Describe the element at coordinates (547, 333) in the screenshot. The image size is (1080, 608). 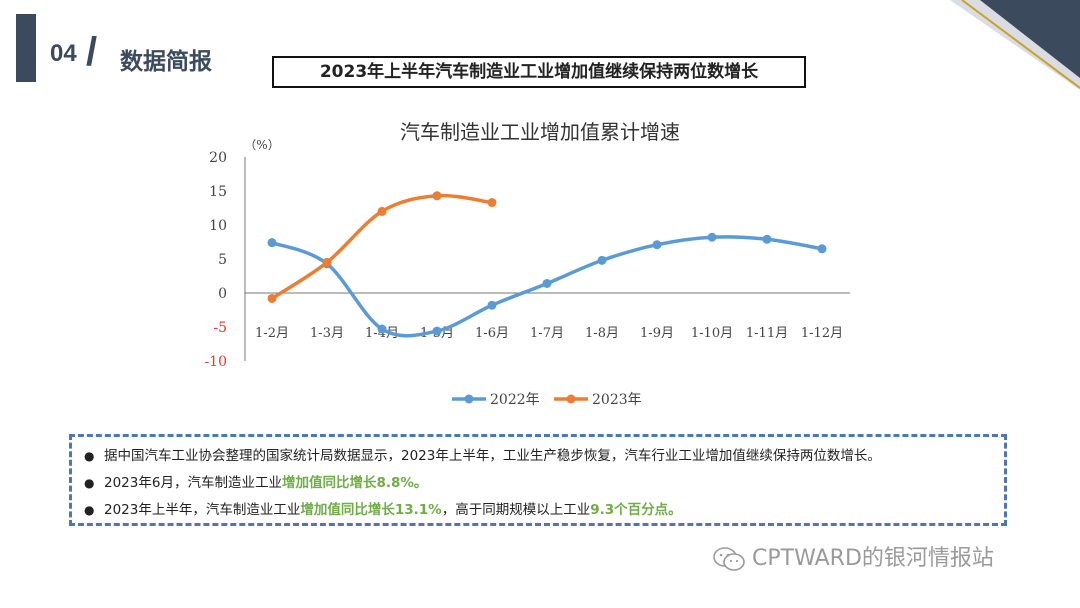
I see `x-tick-label: 1-7月` at that location.